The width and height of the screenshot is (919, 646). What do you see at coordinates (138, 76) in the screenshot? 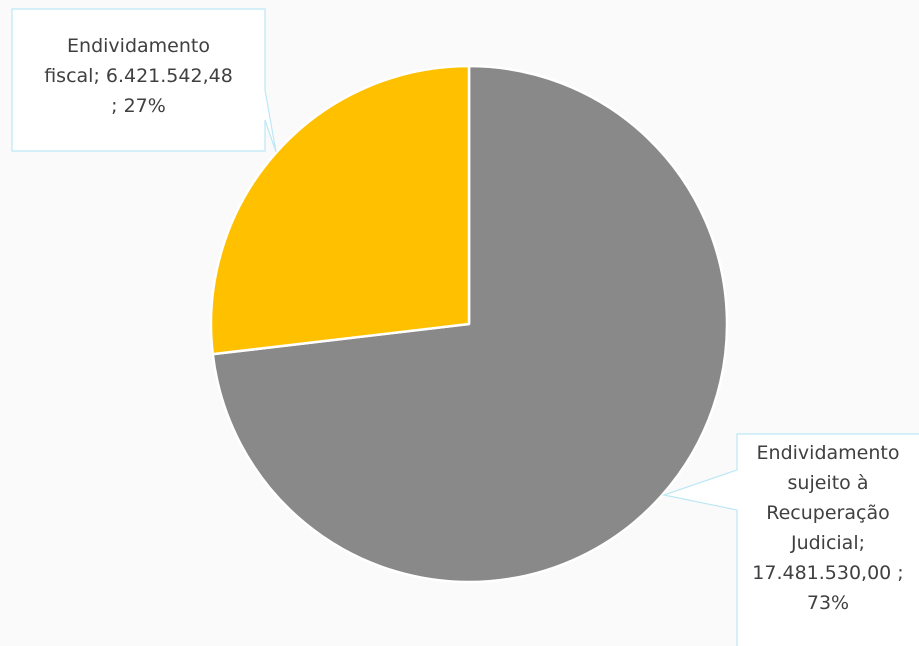
I see `data-label-endividamento-fiscal: Endividamento fiscal; 6.421.542,48 ; 27%` at bounding box center [138, 76].